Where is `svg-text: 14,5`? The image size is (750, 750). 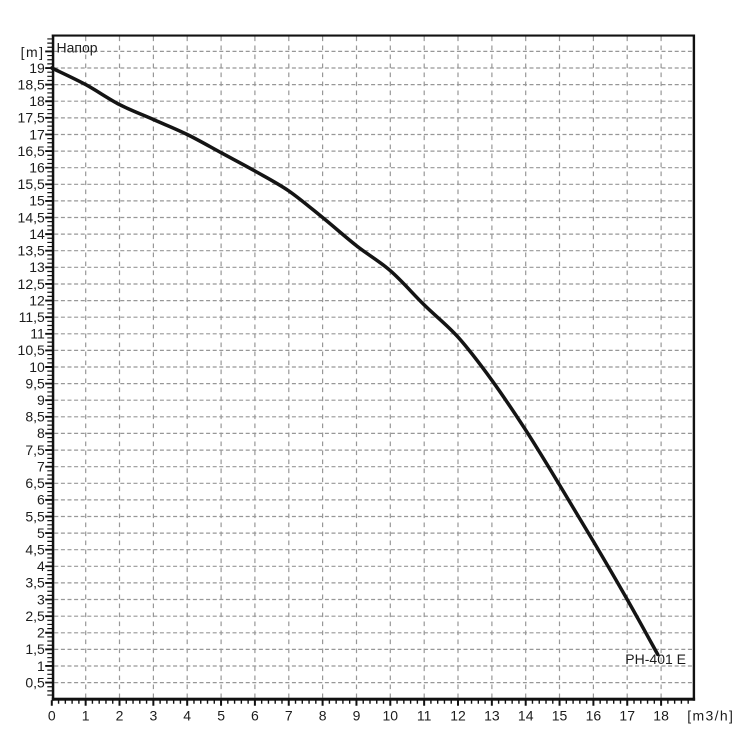
svg-text: 14,5 is located at coordinates (31, 217).